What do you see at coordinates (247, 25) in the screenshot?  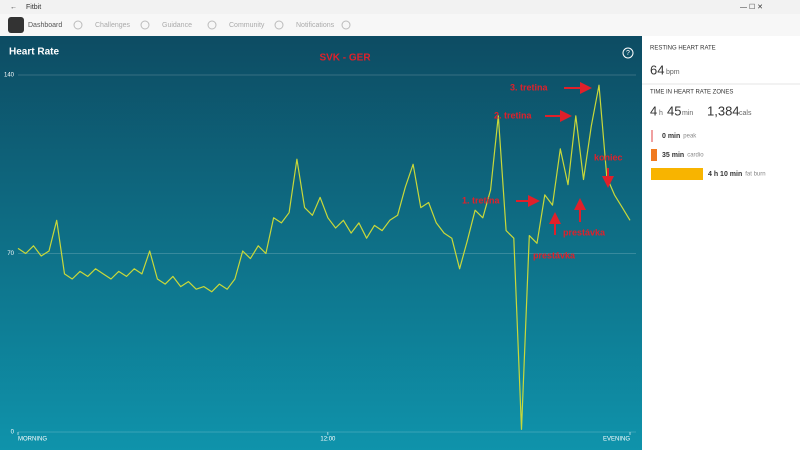 I see `nav-item: Community` at bounding box center [247, 25].